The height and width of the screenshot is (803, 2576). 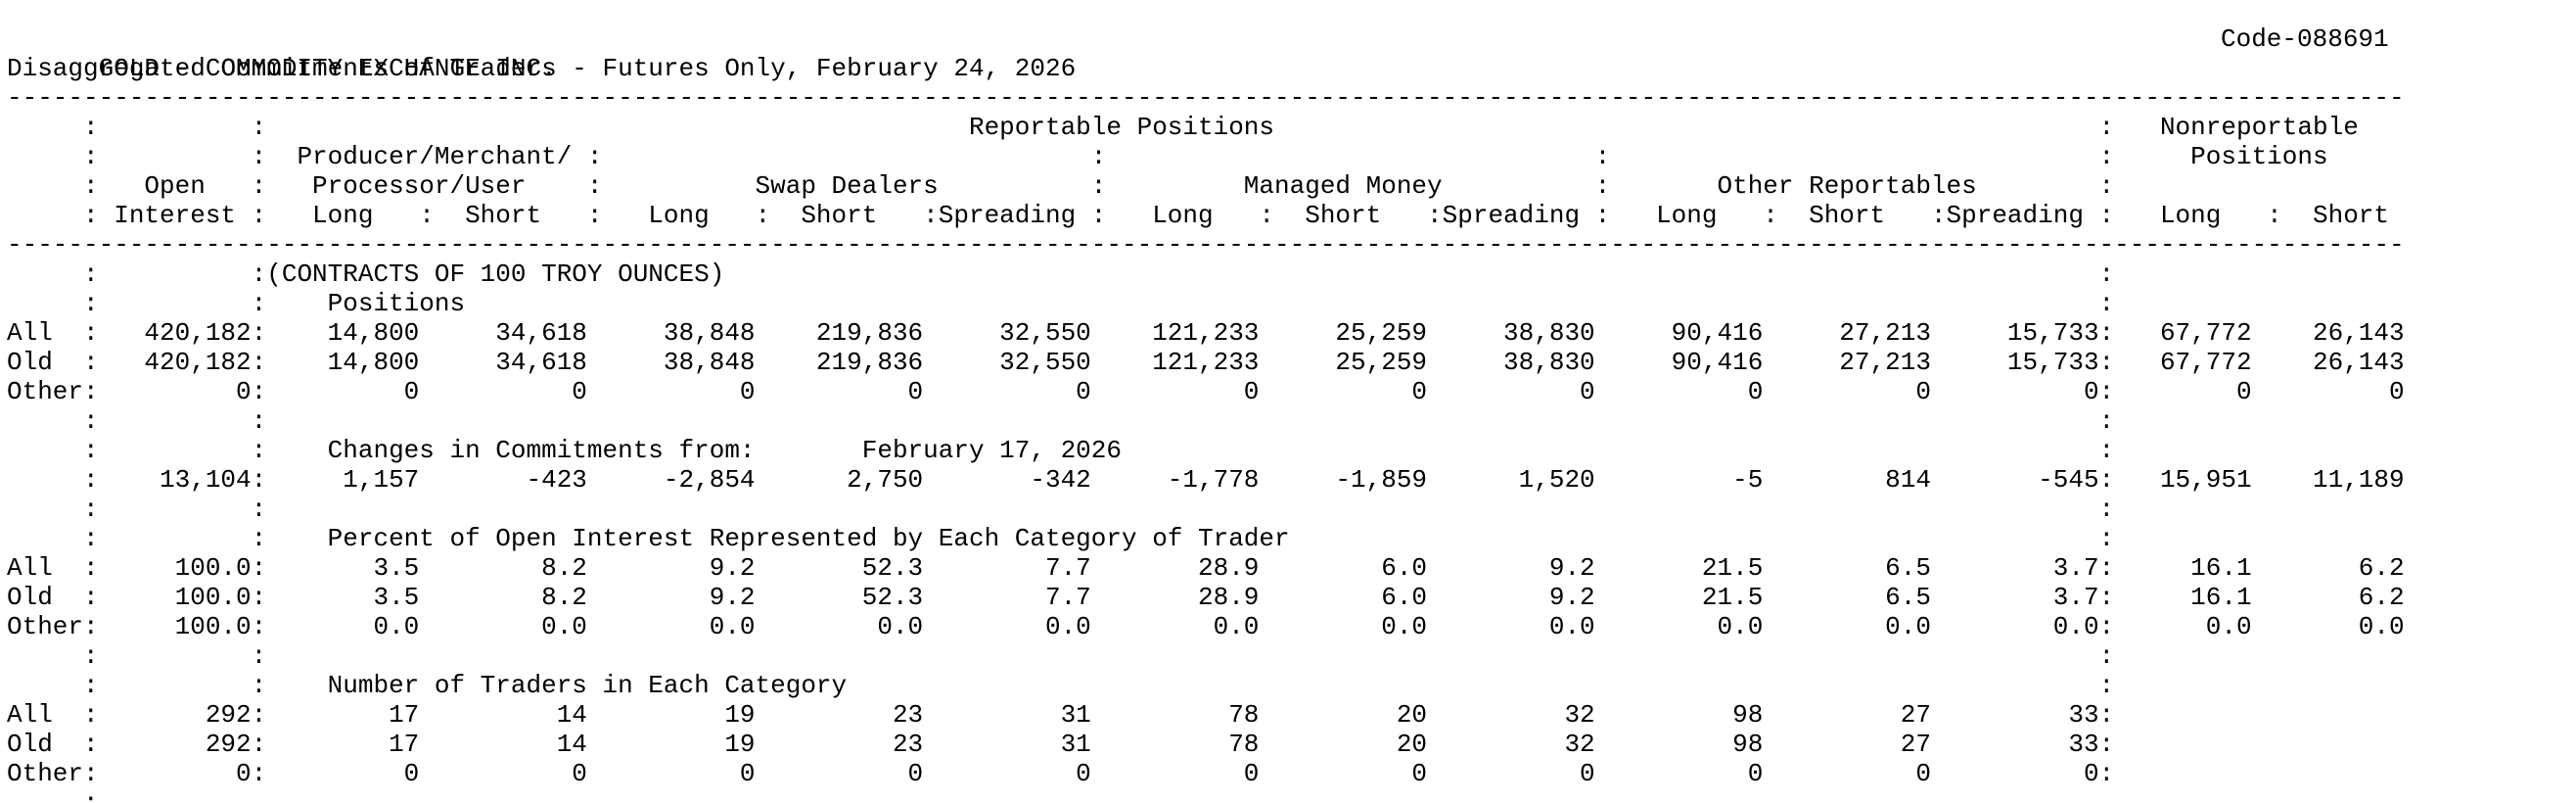 I want to click on report-line: Other: 0: 0 0 0 0 0 0 0 0 0 0 0:, so click(x=1061, y=774).